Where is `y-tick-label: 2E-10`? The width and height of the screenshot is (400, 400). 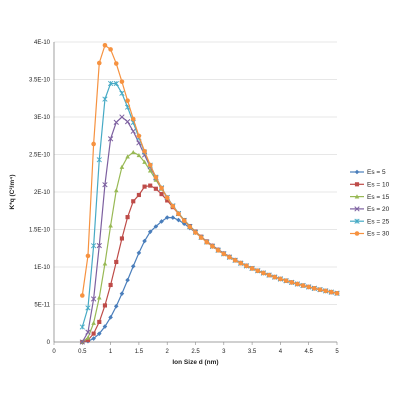
y-tick-label: 2E-10 is located at coordinates (42, 193).